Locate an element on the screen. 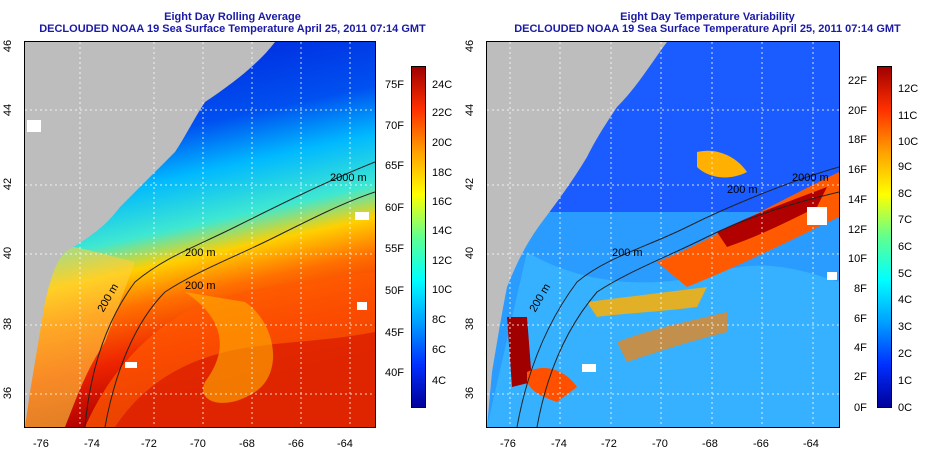 The height and width of the screenshot is (475, 950). sst-average-colorbar is located at coordinates (418, 237).